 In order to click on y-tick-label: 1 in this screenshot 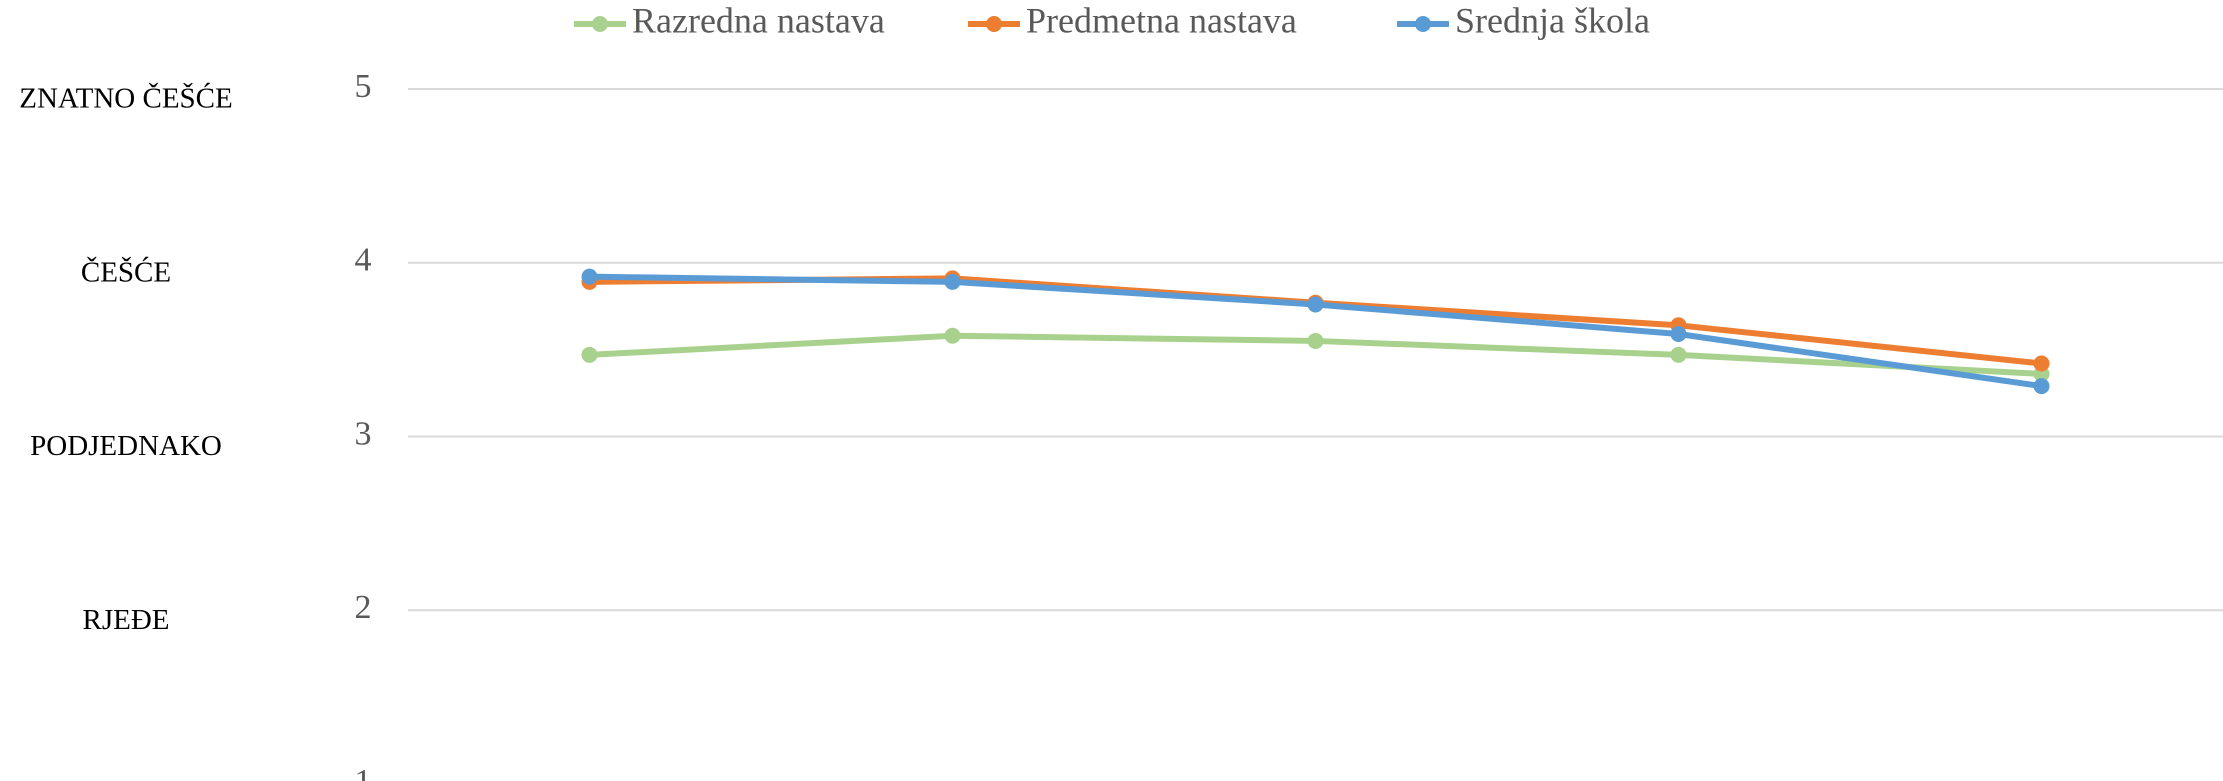, I will do `click(363, 772)`.